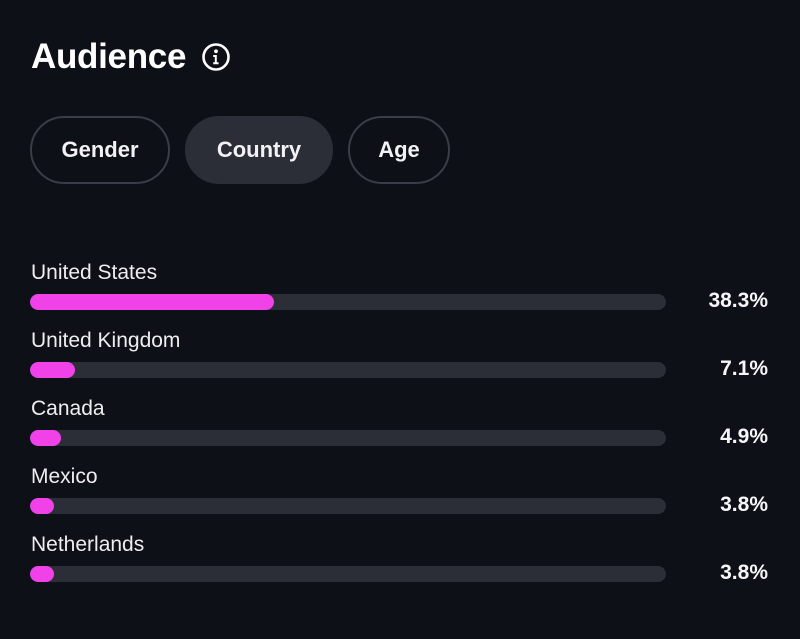  I want to click on audience-tabs: Gender Country Age, so click(240, 150).